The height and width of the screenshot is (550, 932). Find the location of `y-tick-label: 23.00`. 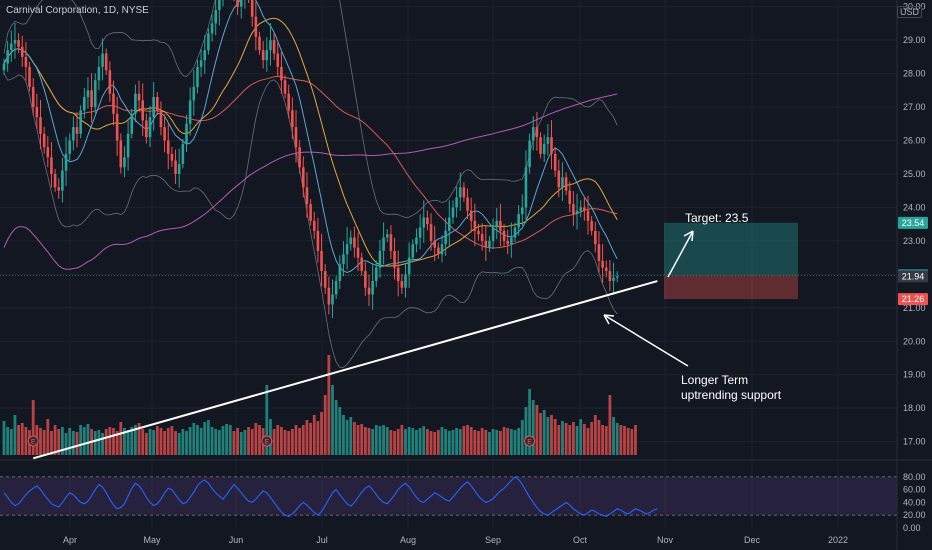

y-tick-label: 23.00 is located at coordinates (914, 241).